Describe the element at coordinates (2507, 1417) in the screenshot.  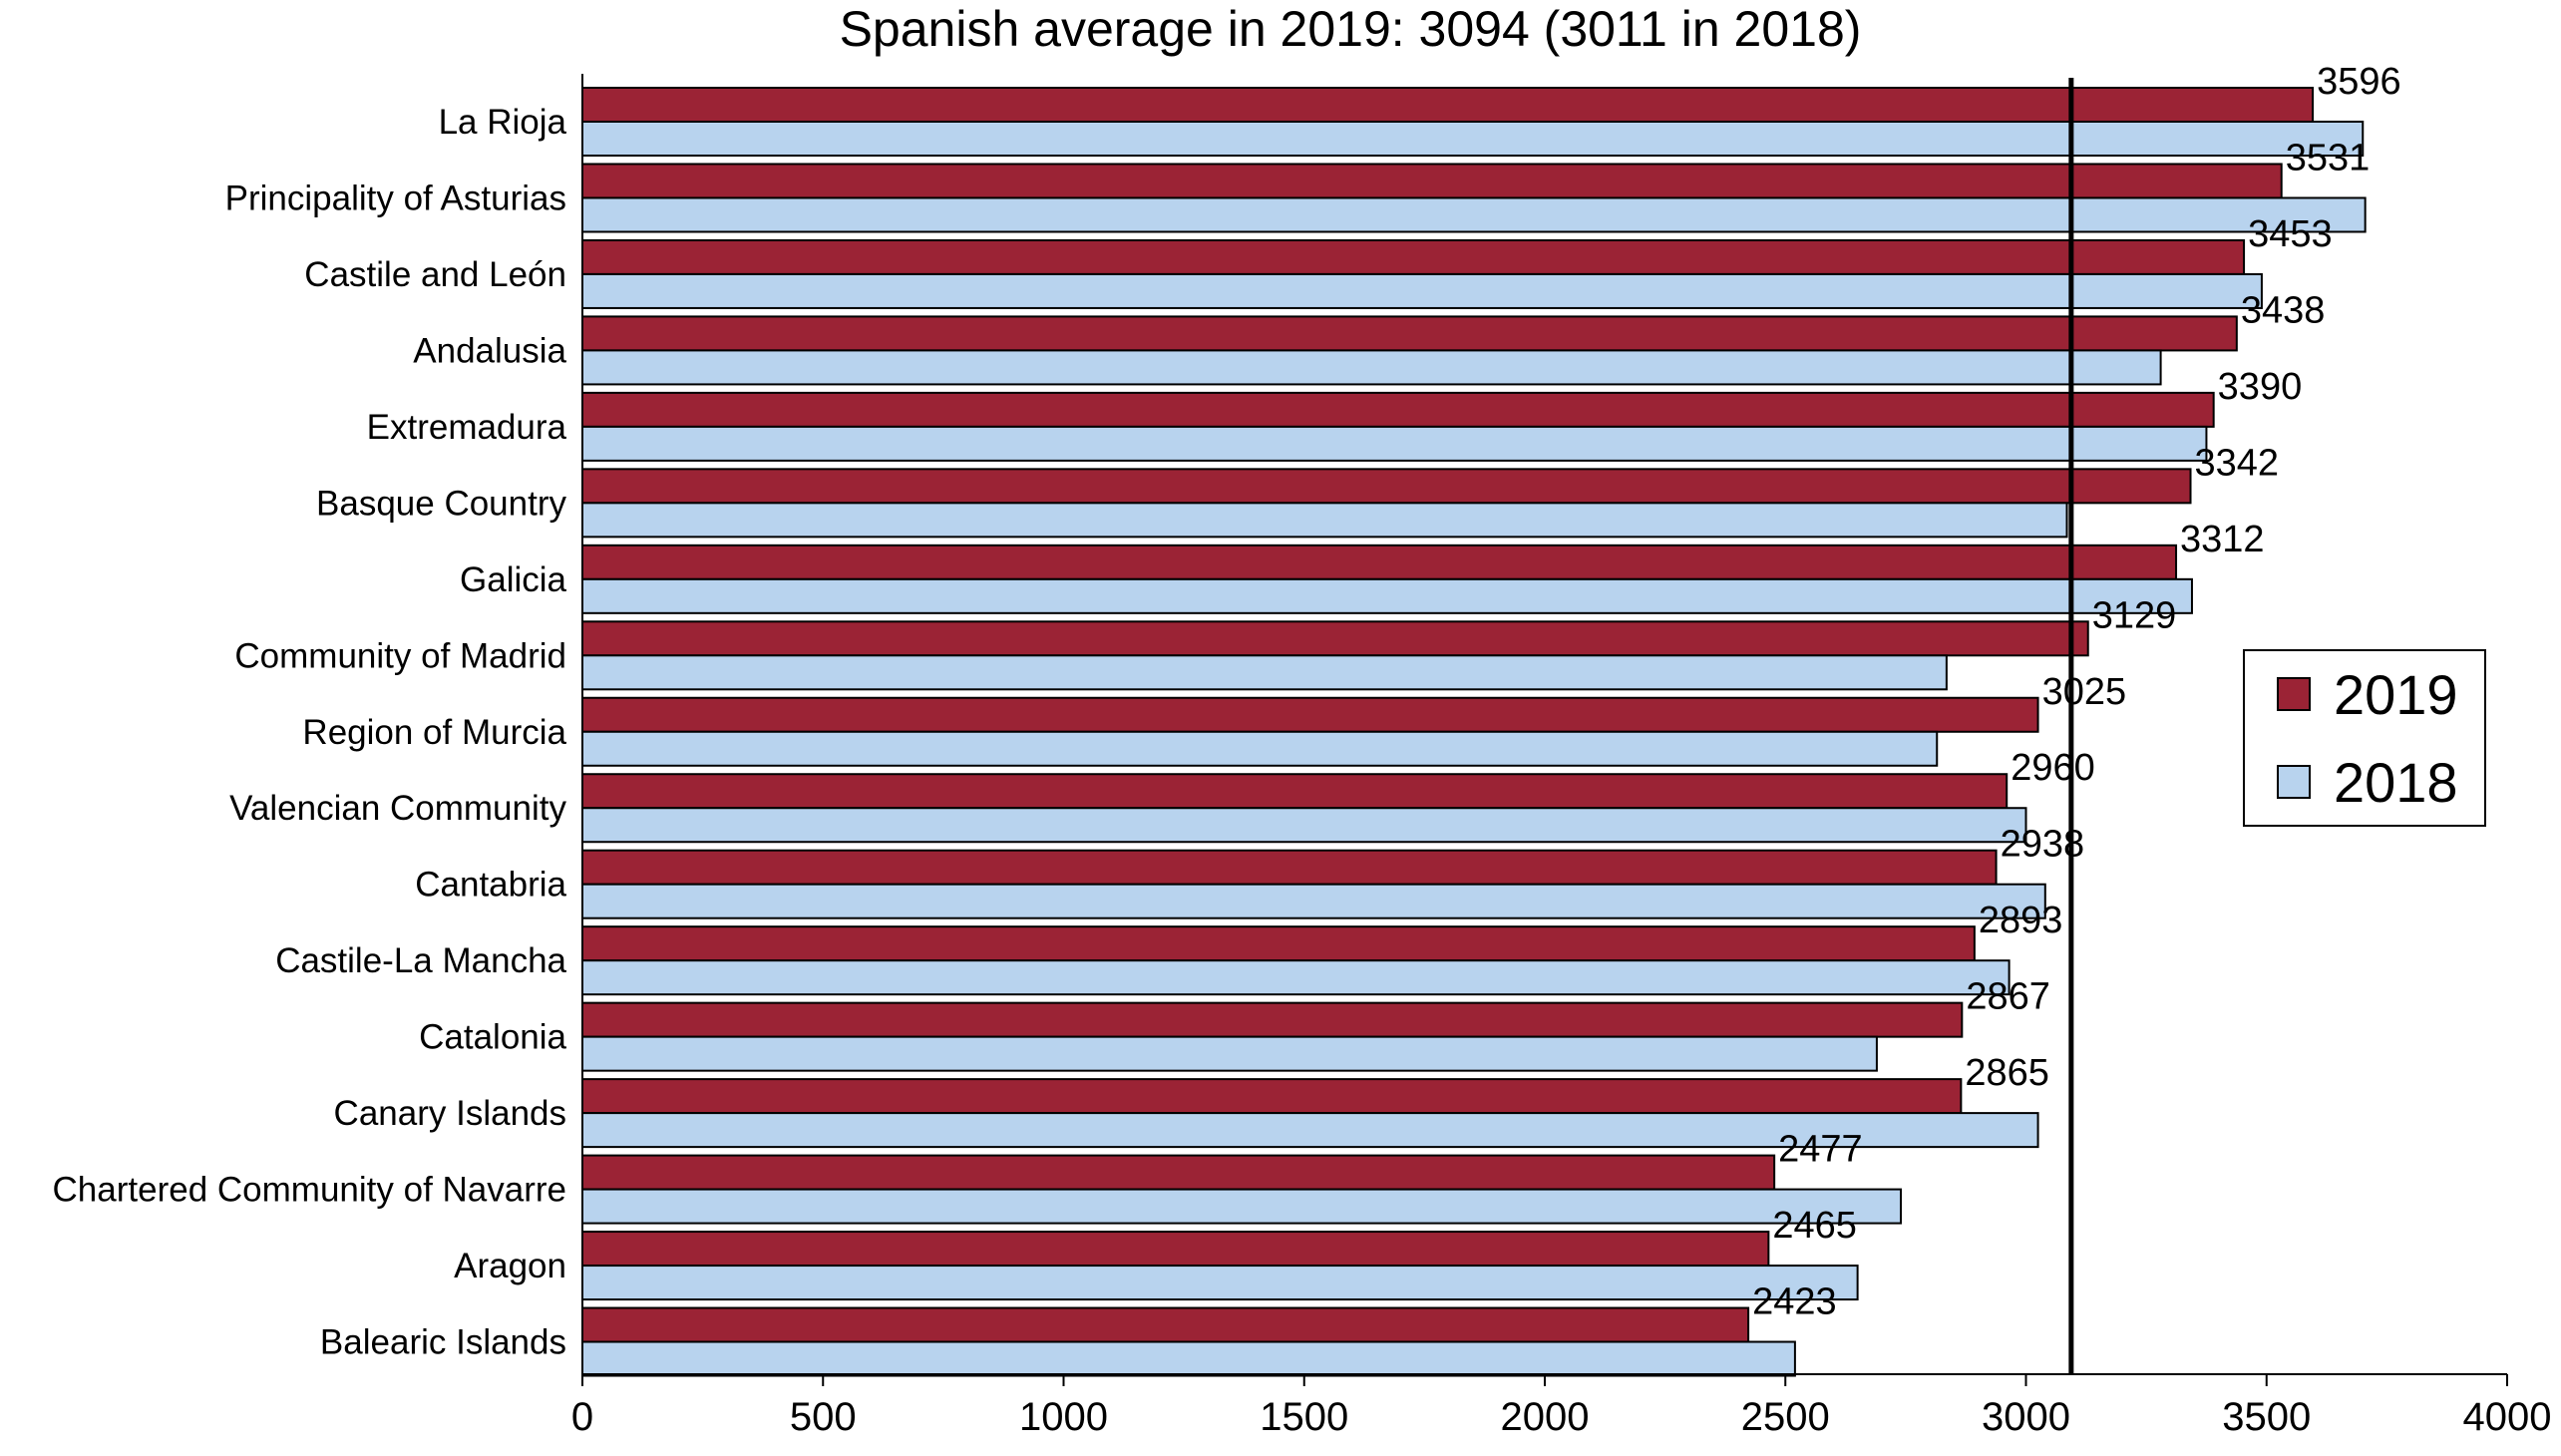
I see `x-tick-label: 4000` at that location.